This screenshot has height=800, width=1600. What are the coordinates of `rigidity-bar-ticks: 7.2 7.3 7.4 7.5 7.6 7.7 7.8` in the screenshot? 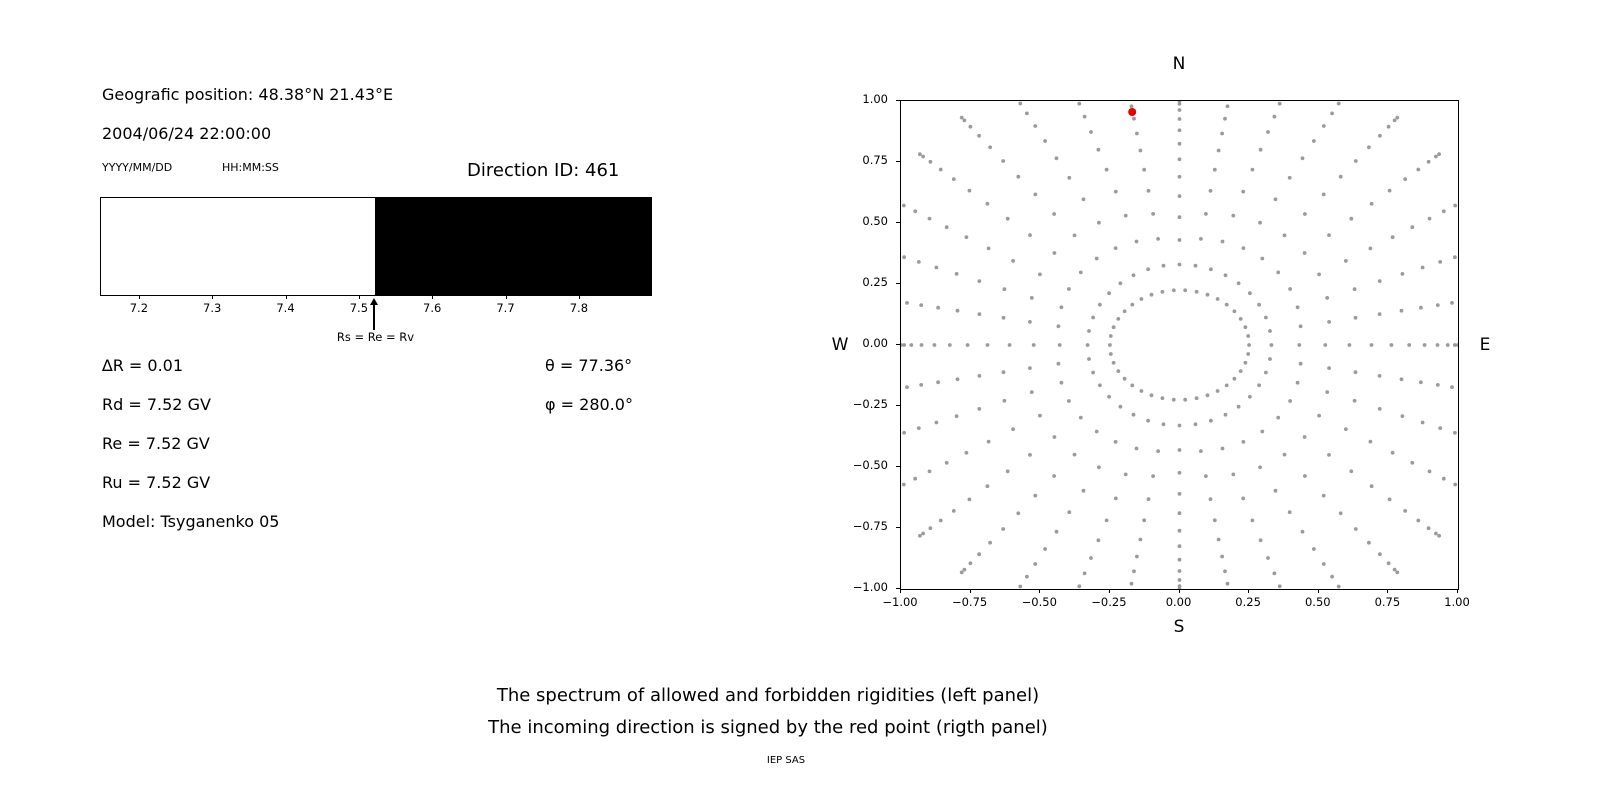 It's located at (375, 308).